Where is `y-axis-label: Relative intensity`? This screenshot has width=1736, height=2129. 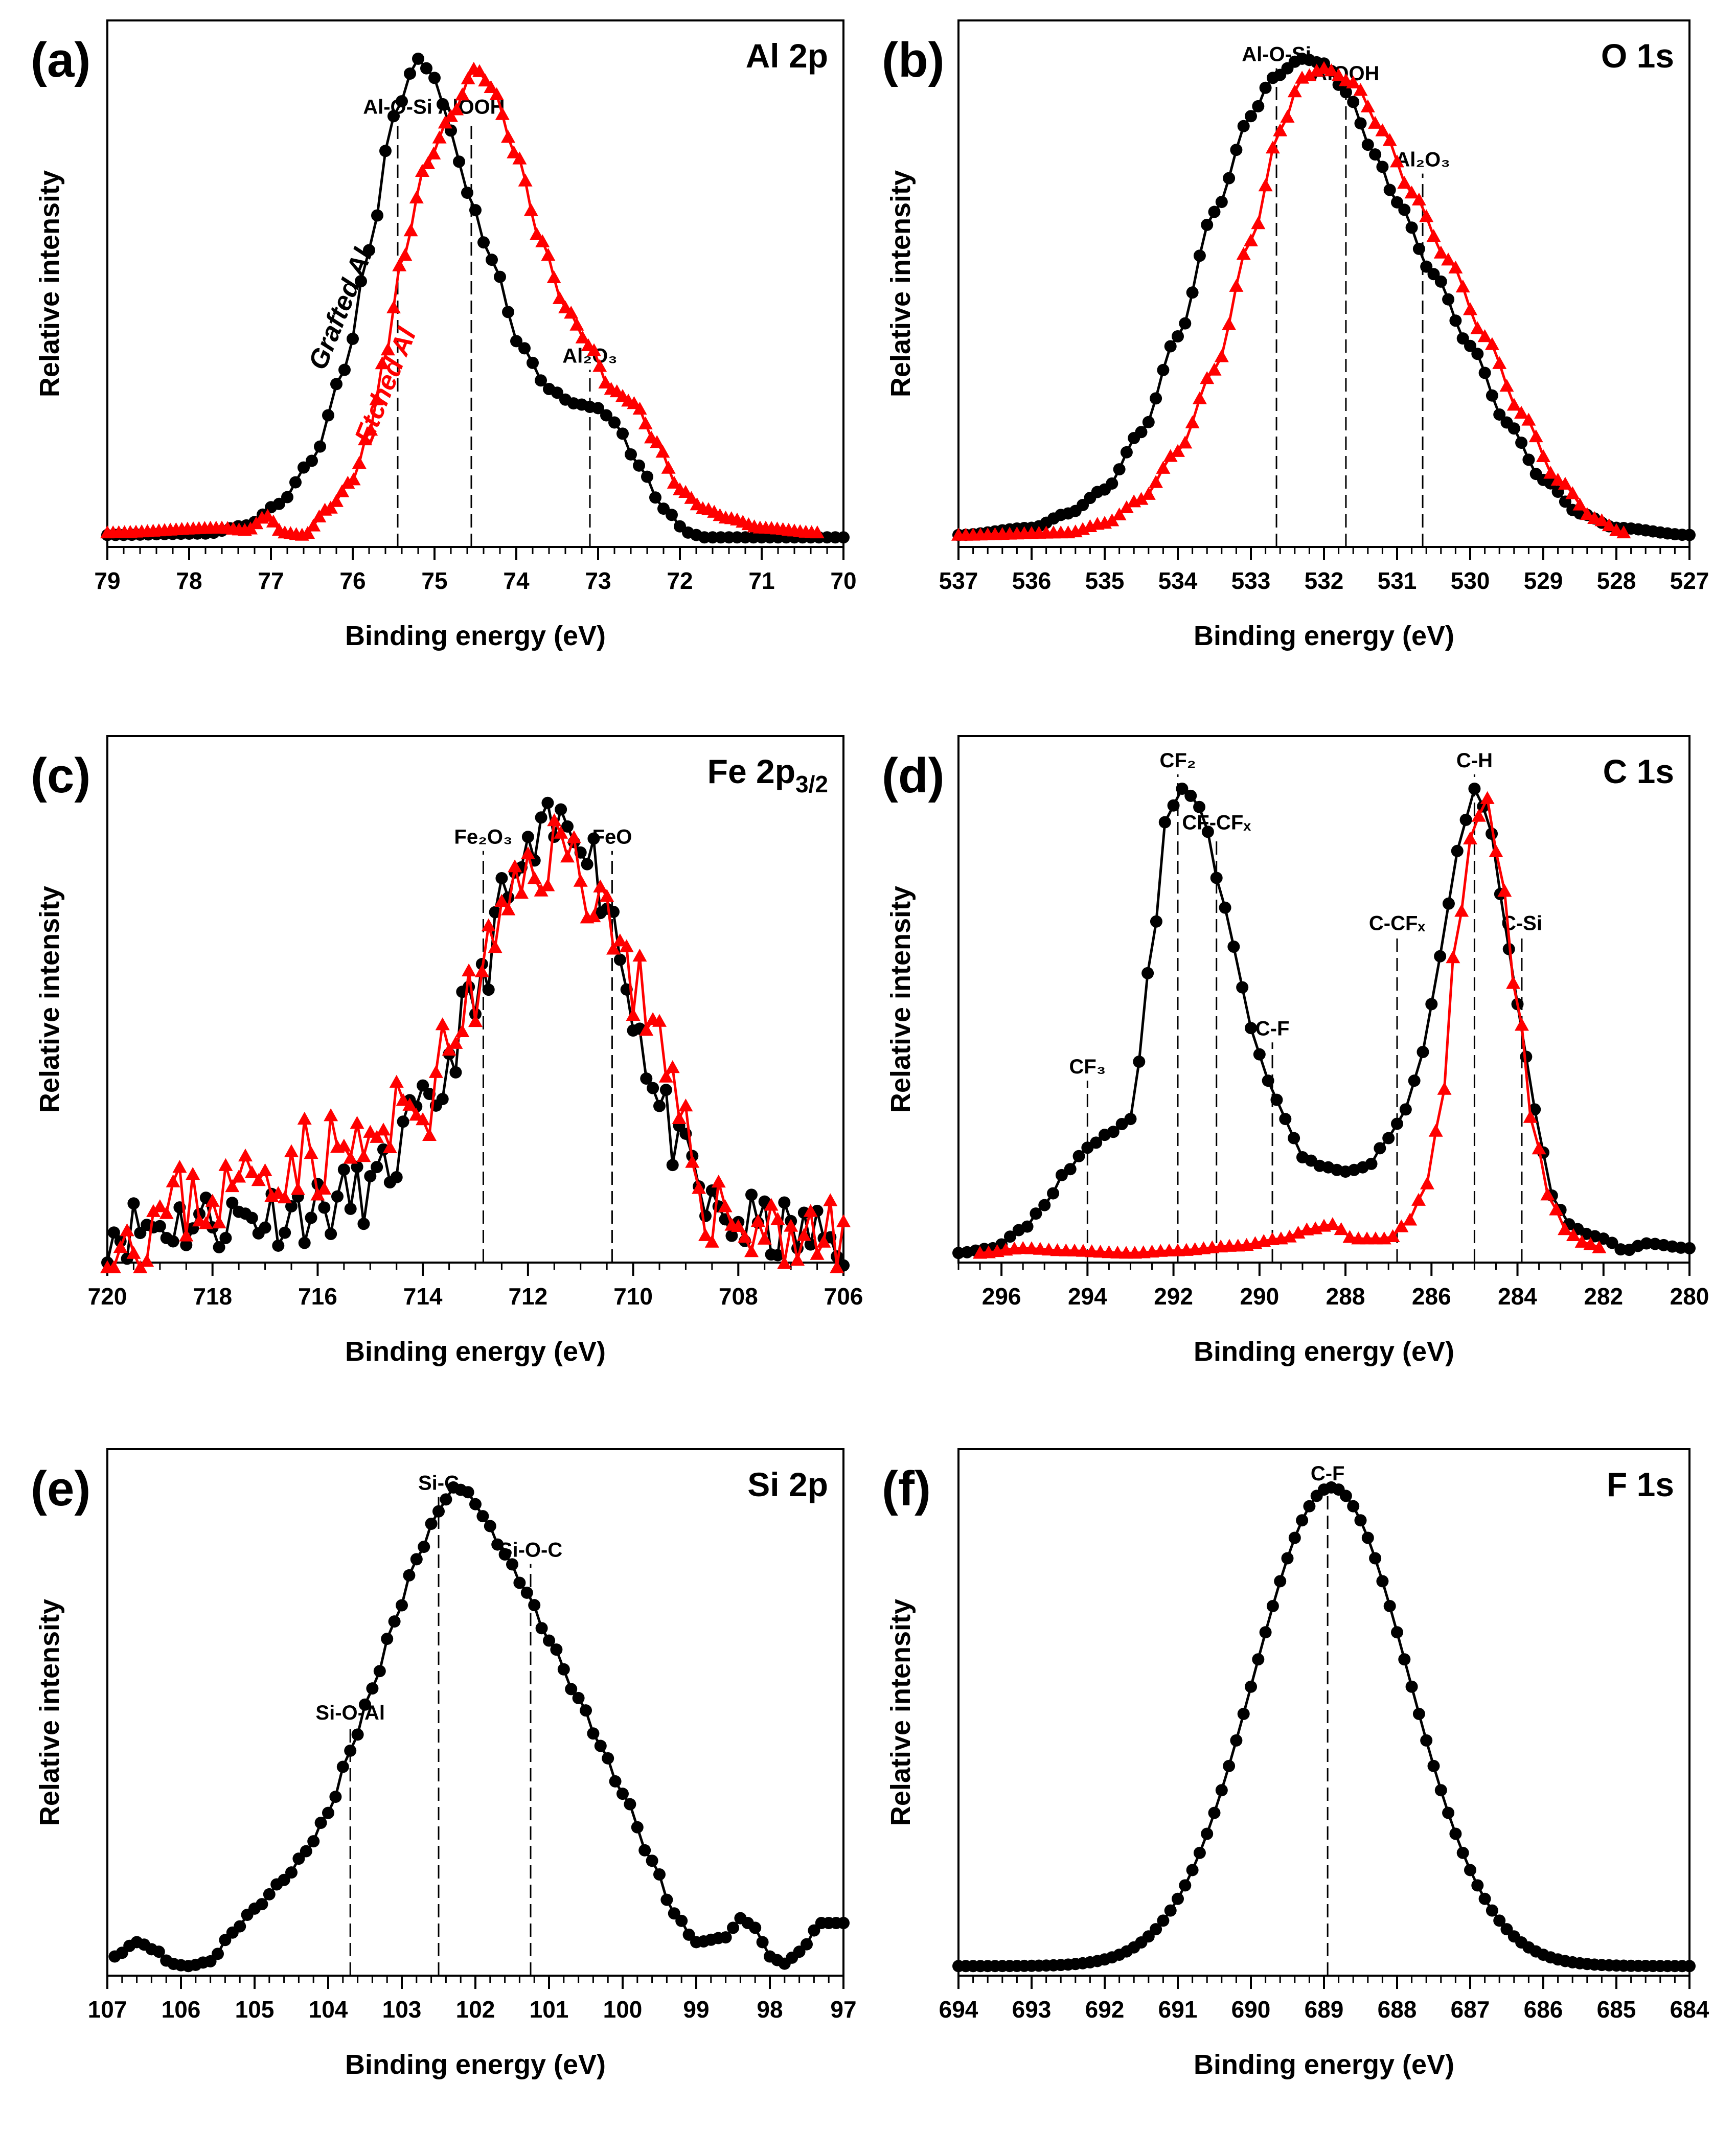 y-axis-label: Relative intensity is located at coordinates (900, 1713).